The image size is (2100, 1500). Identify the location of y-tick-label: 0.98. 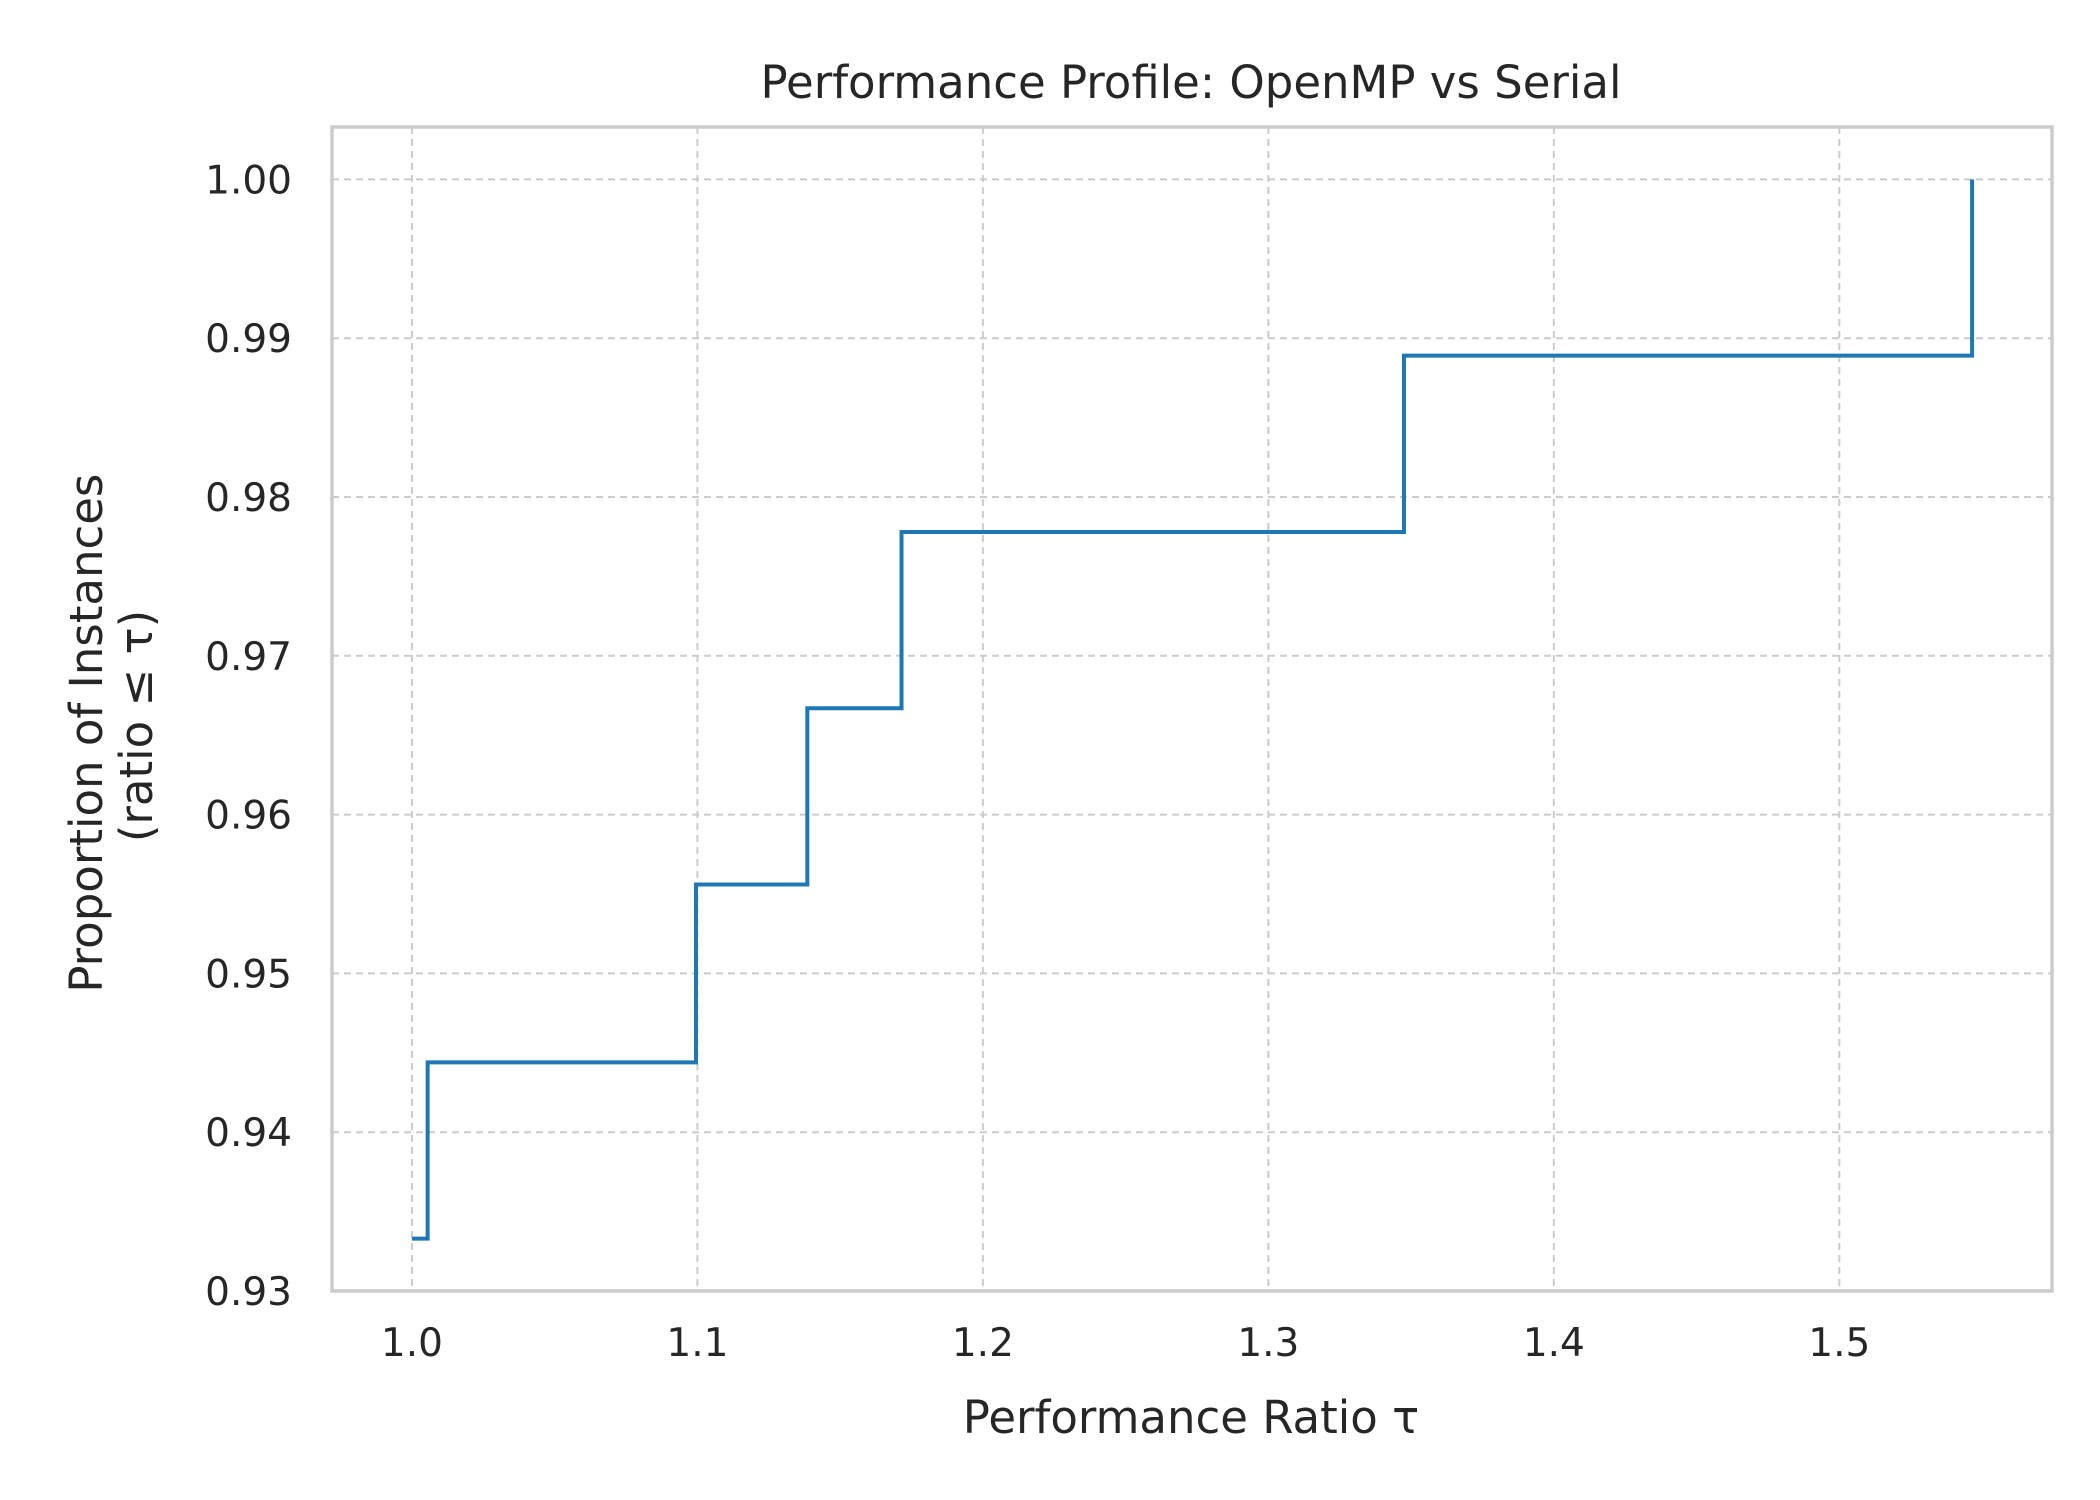
(248, 498).